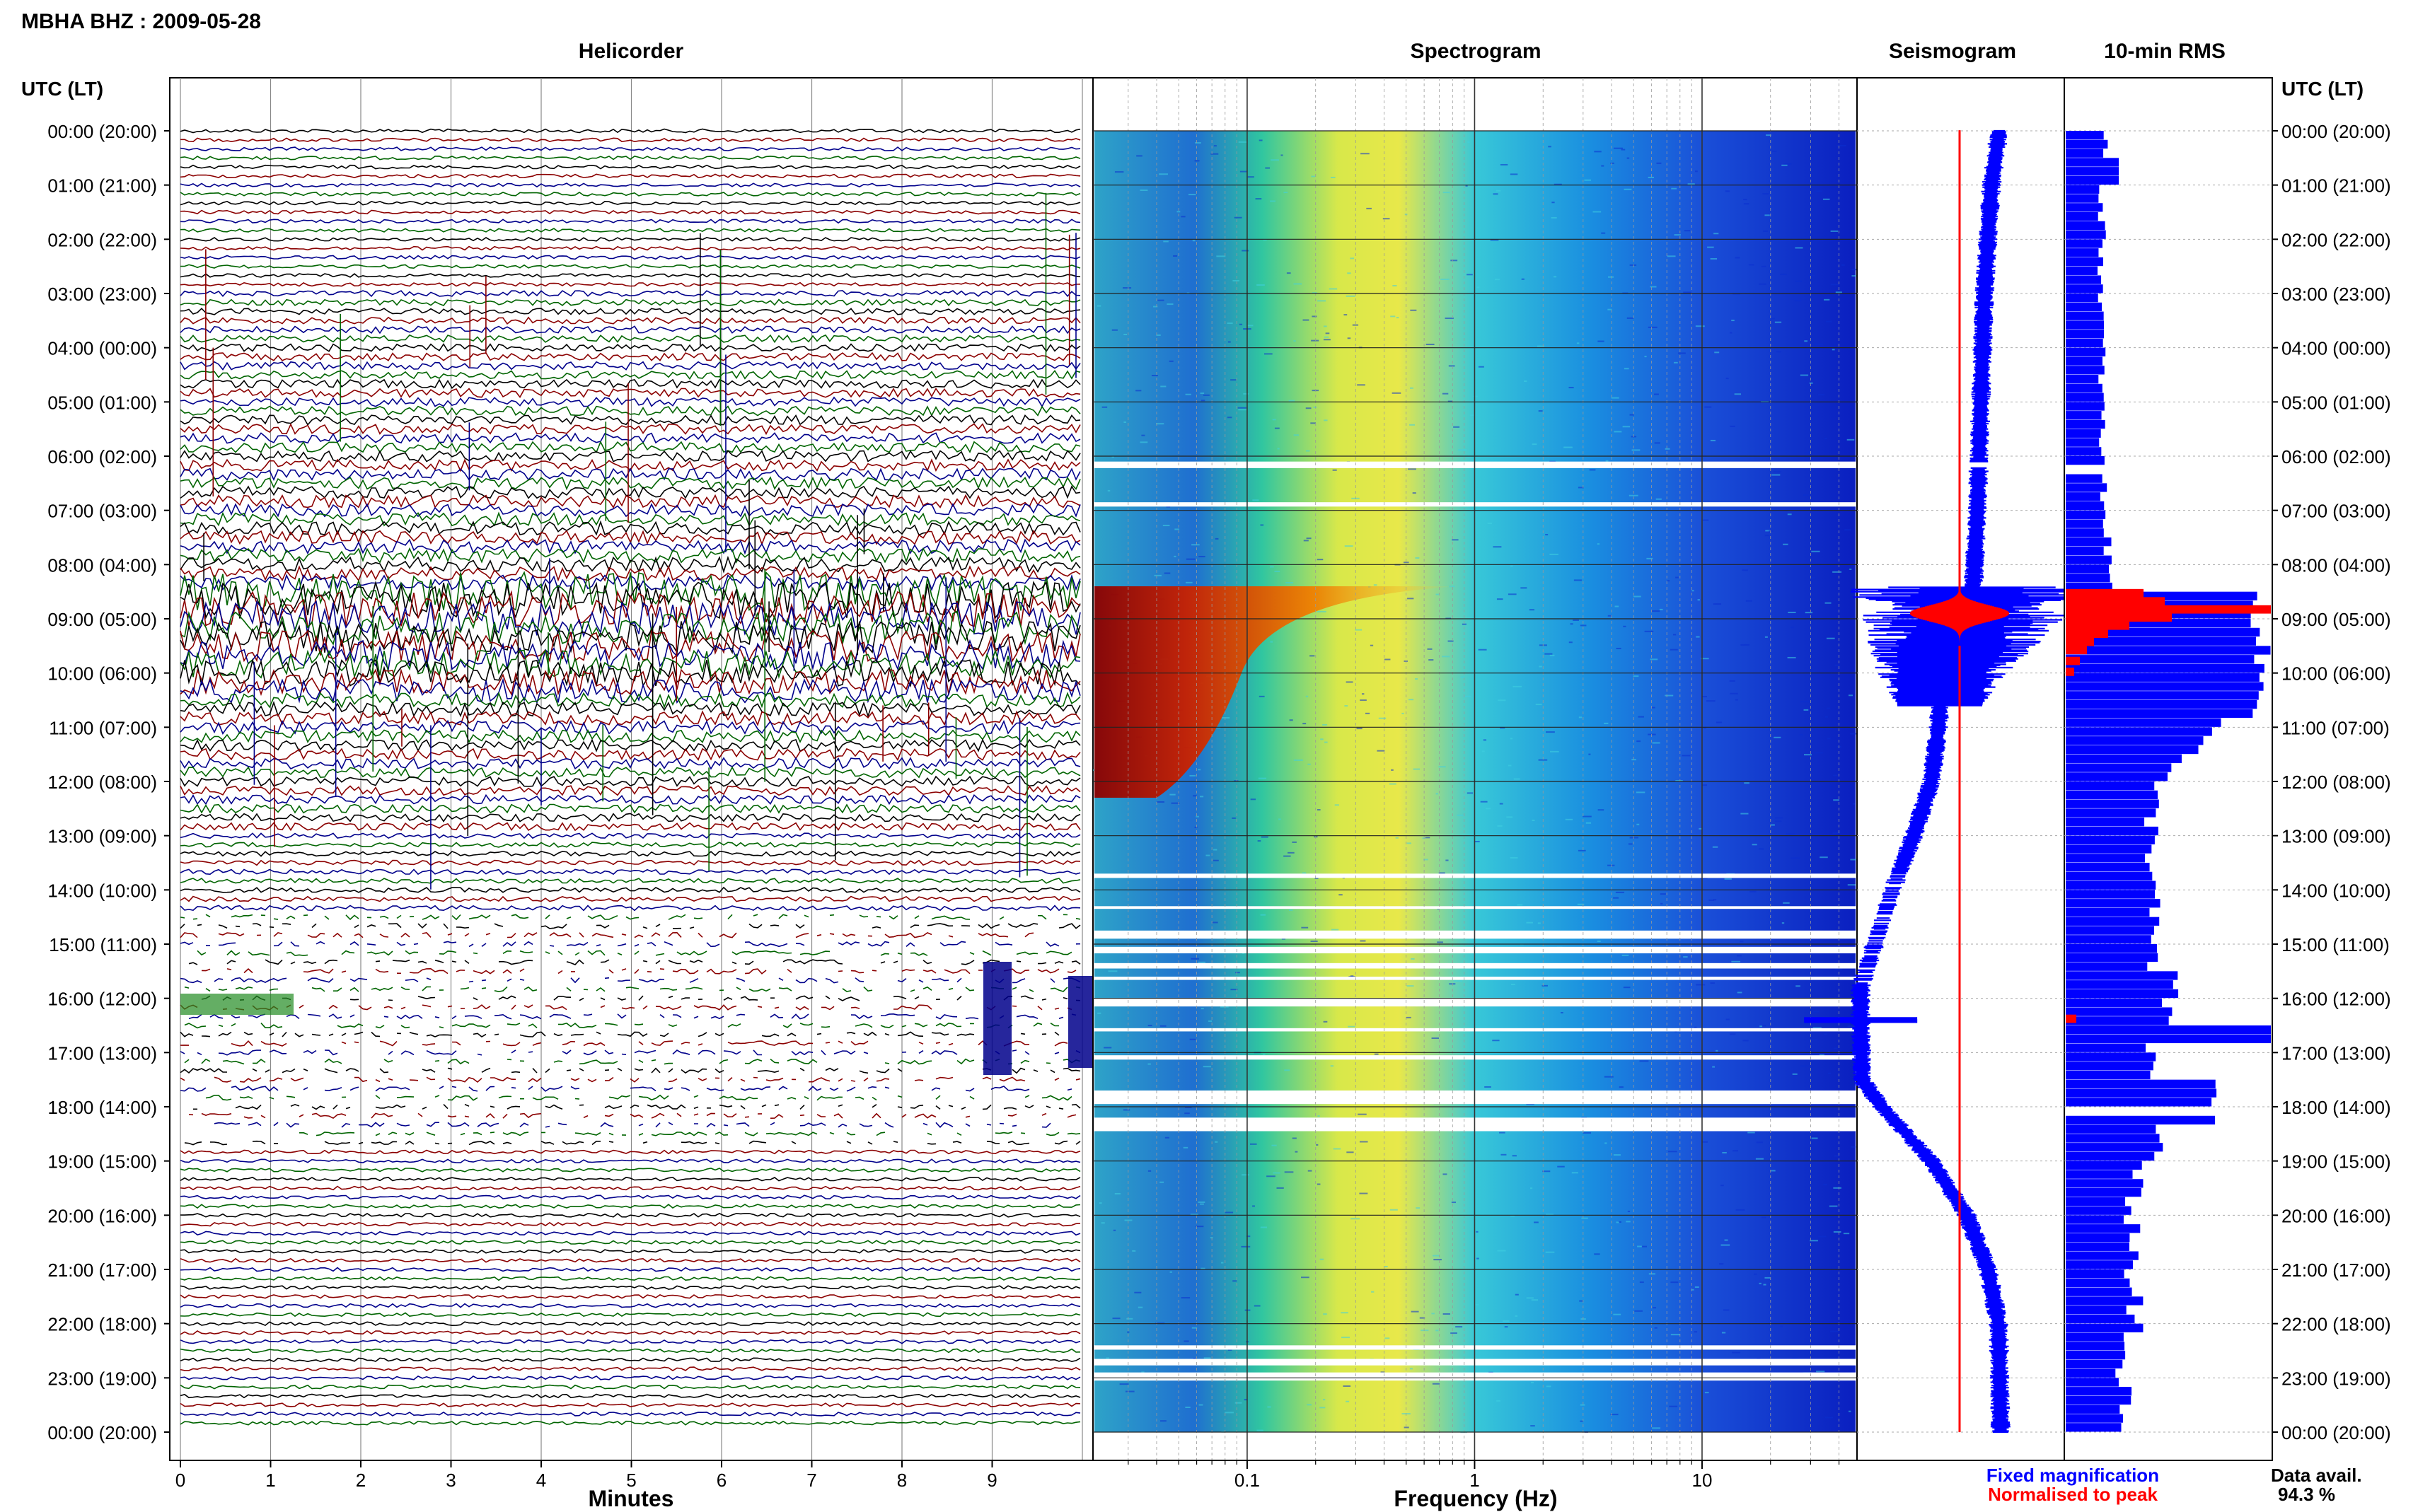 The width and height of the screenshot is (2418, 1512). Describe the element at coordinates (102, 1053) in the screenshot. I see `time-label-left: 17:00 (13:00)` at that location.